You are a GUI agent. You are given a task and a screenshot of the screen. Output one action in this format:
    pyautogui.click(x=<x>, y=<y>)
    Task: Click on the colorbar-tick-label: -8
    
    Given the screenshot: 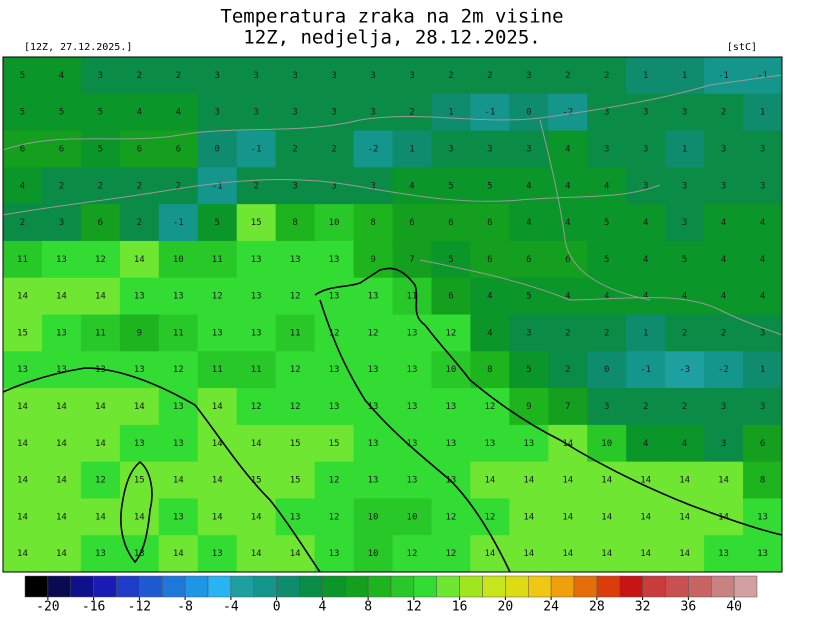 What is the action you would take?
    pyautogui.click(x=185, y=607)
    